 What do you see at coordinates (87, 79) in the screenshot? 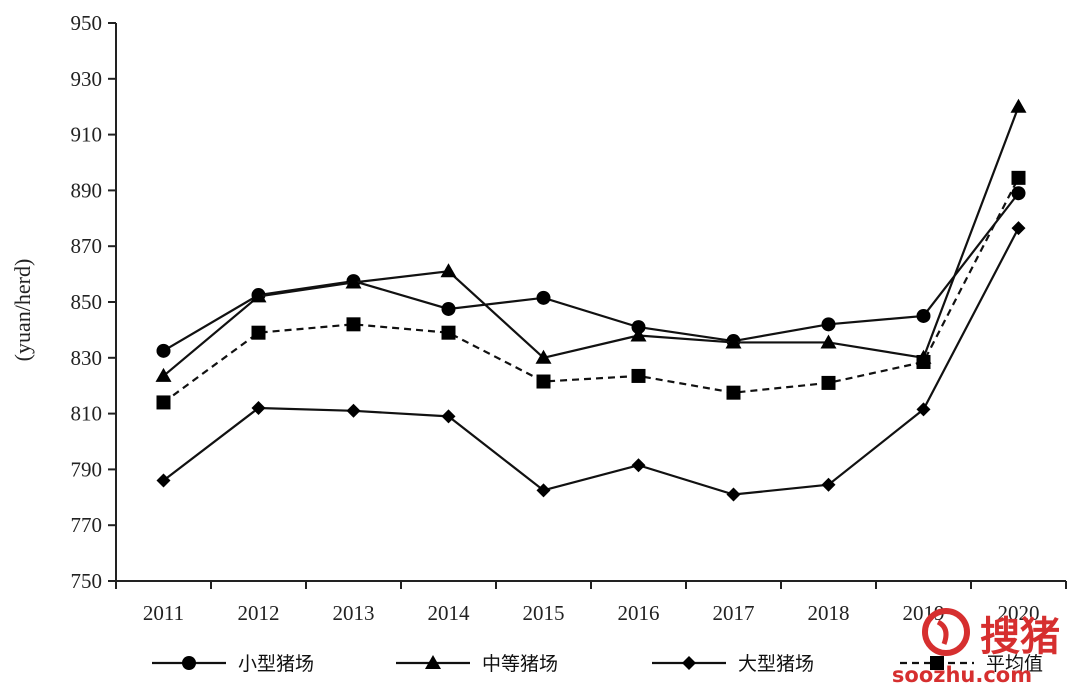
I see `y-tick-label: 930` at bounding box center [87, 79].